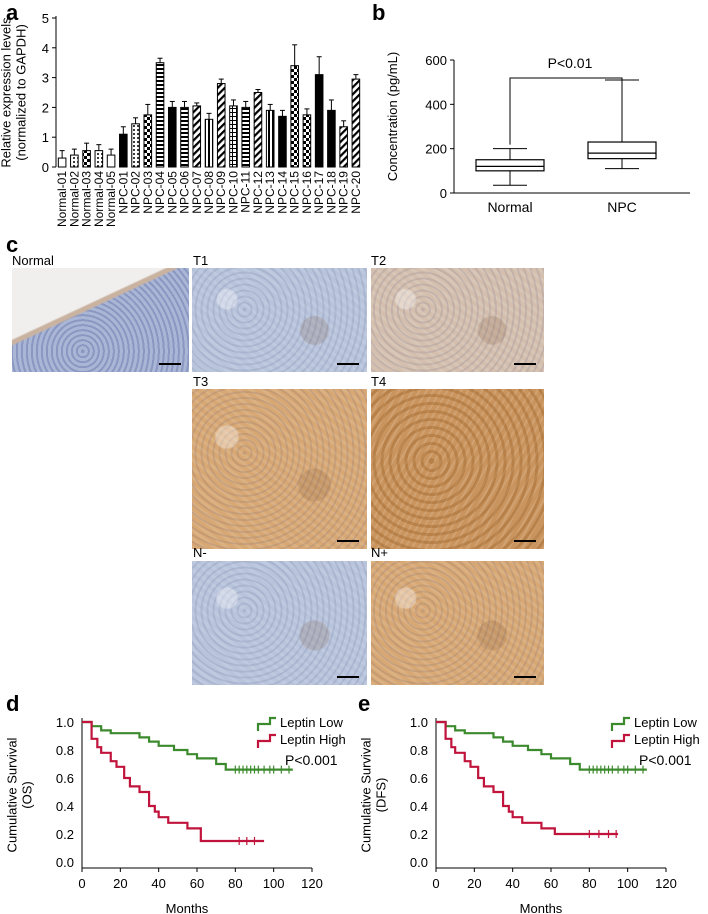 The image size is (708, 914). What do you see at coordinates (356, 192) in the screenshot?
I see `x-tick-label-a: NPC-20` at bounding box center [356, 192].